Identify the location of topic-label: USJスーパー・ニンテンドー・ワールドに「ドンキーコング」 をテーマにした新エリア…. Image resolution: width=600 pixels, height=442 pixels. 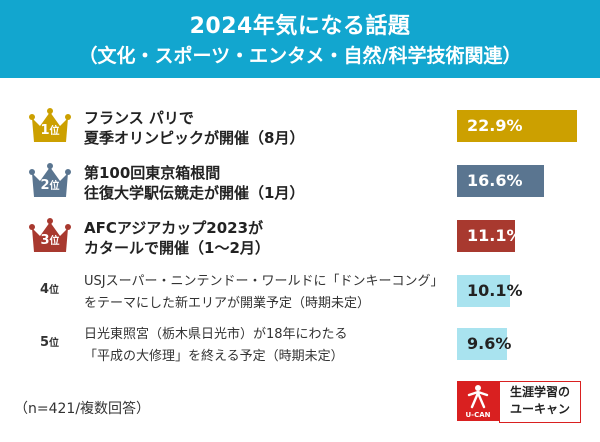
(264, 293).